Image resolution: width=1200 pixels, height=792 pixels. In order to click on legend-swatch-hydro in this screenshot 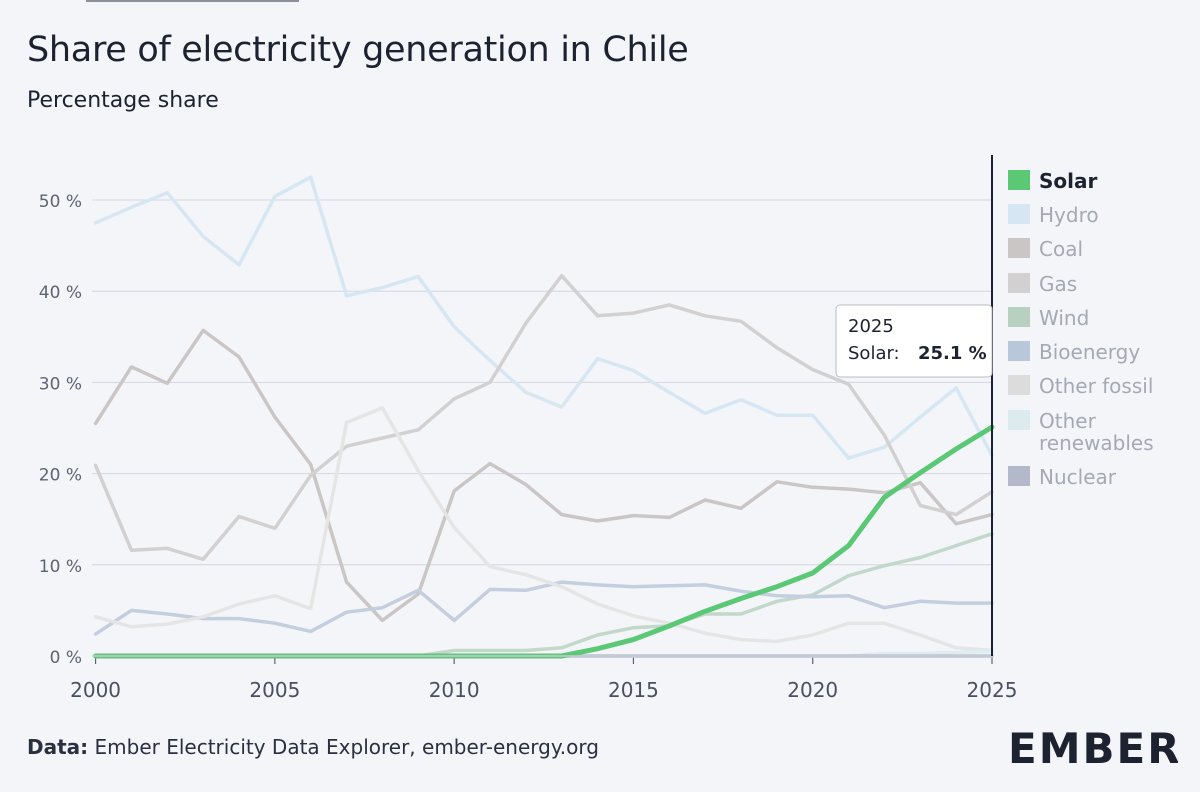, I will do `click(1019, 214)`.